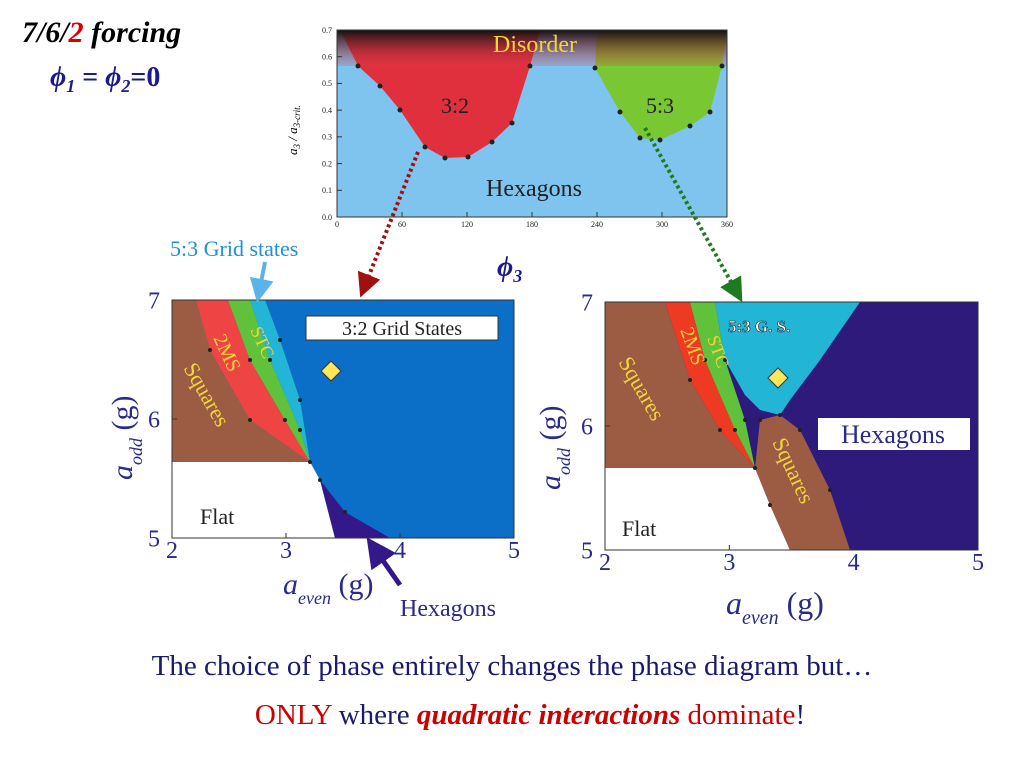 This screenshot has height=768, width=1024. What do you see at coordinates (337, 224) in the screenshot?
I see `x-tick-label: 0` at bounding box center [337, 224].